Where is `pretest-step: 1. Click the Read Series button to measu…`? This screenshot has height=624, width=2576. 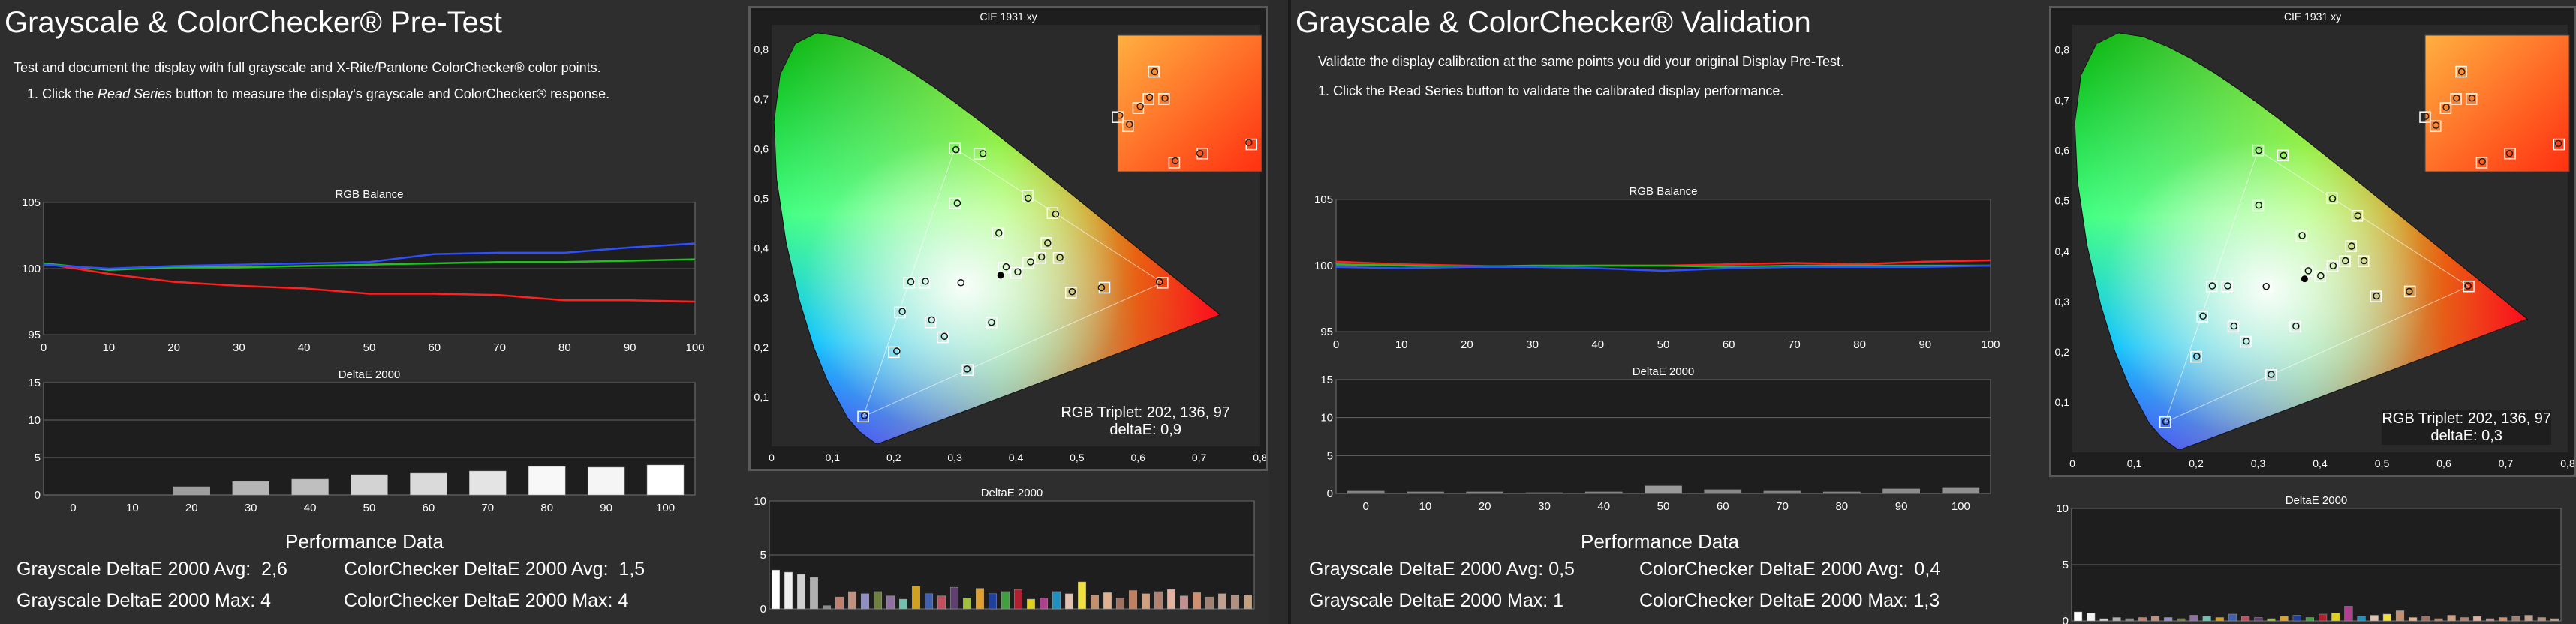 pretest-step: 1. Click the Read Series button to measu… is located at coordinates (318, 94).